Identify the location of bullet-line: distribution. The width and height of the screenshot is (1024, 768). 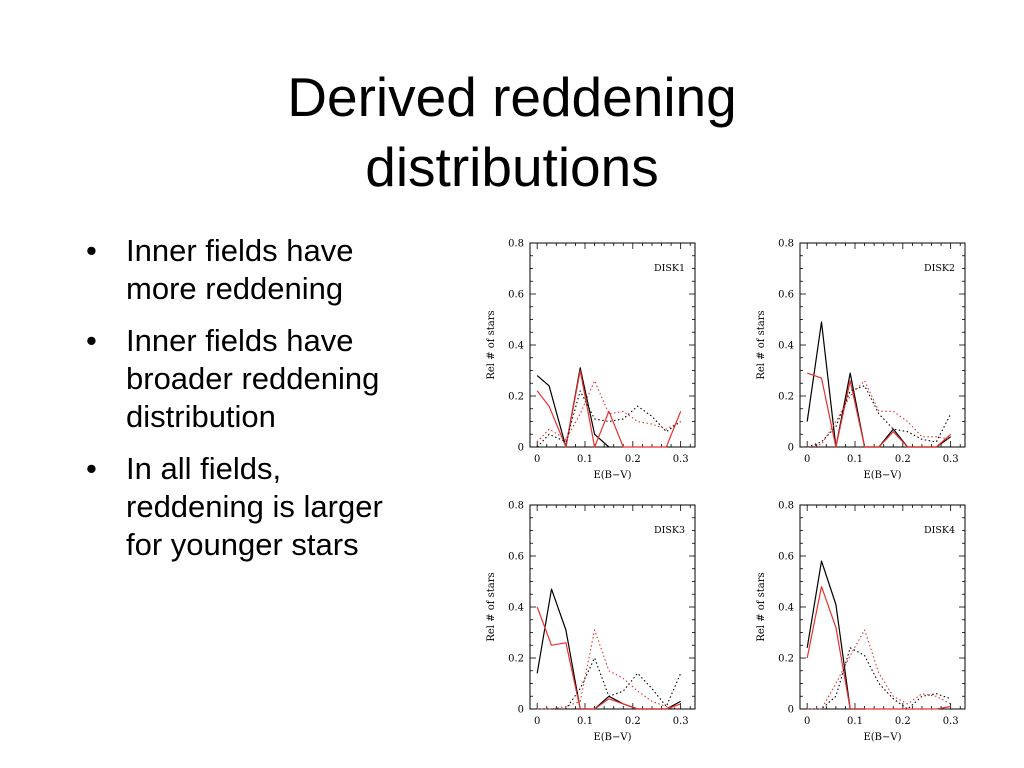
(201, 416).